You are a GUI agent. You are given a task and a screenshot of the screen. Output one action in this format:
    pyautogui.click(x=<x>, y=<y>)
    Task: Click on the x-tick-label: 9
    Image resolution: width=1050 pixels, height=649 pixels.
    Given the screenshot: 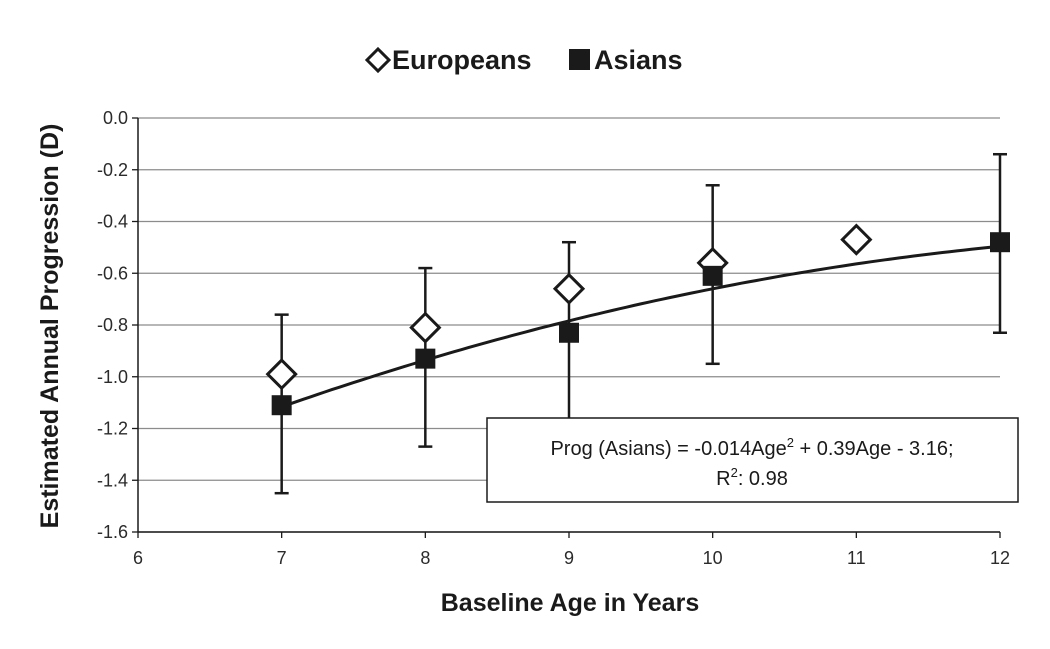 What is the action you would take?
    pyautogui.click(x=569, y=558)
    